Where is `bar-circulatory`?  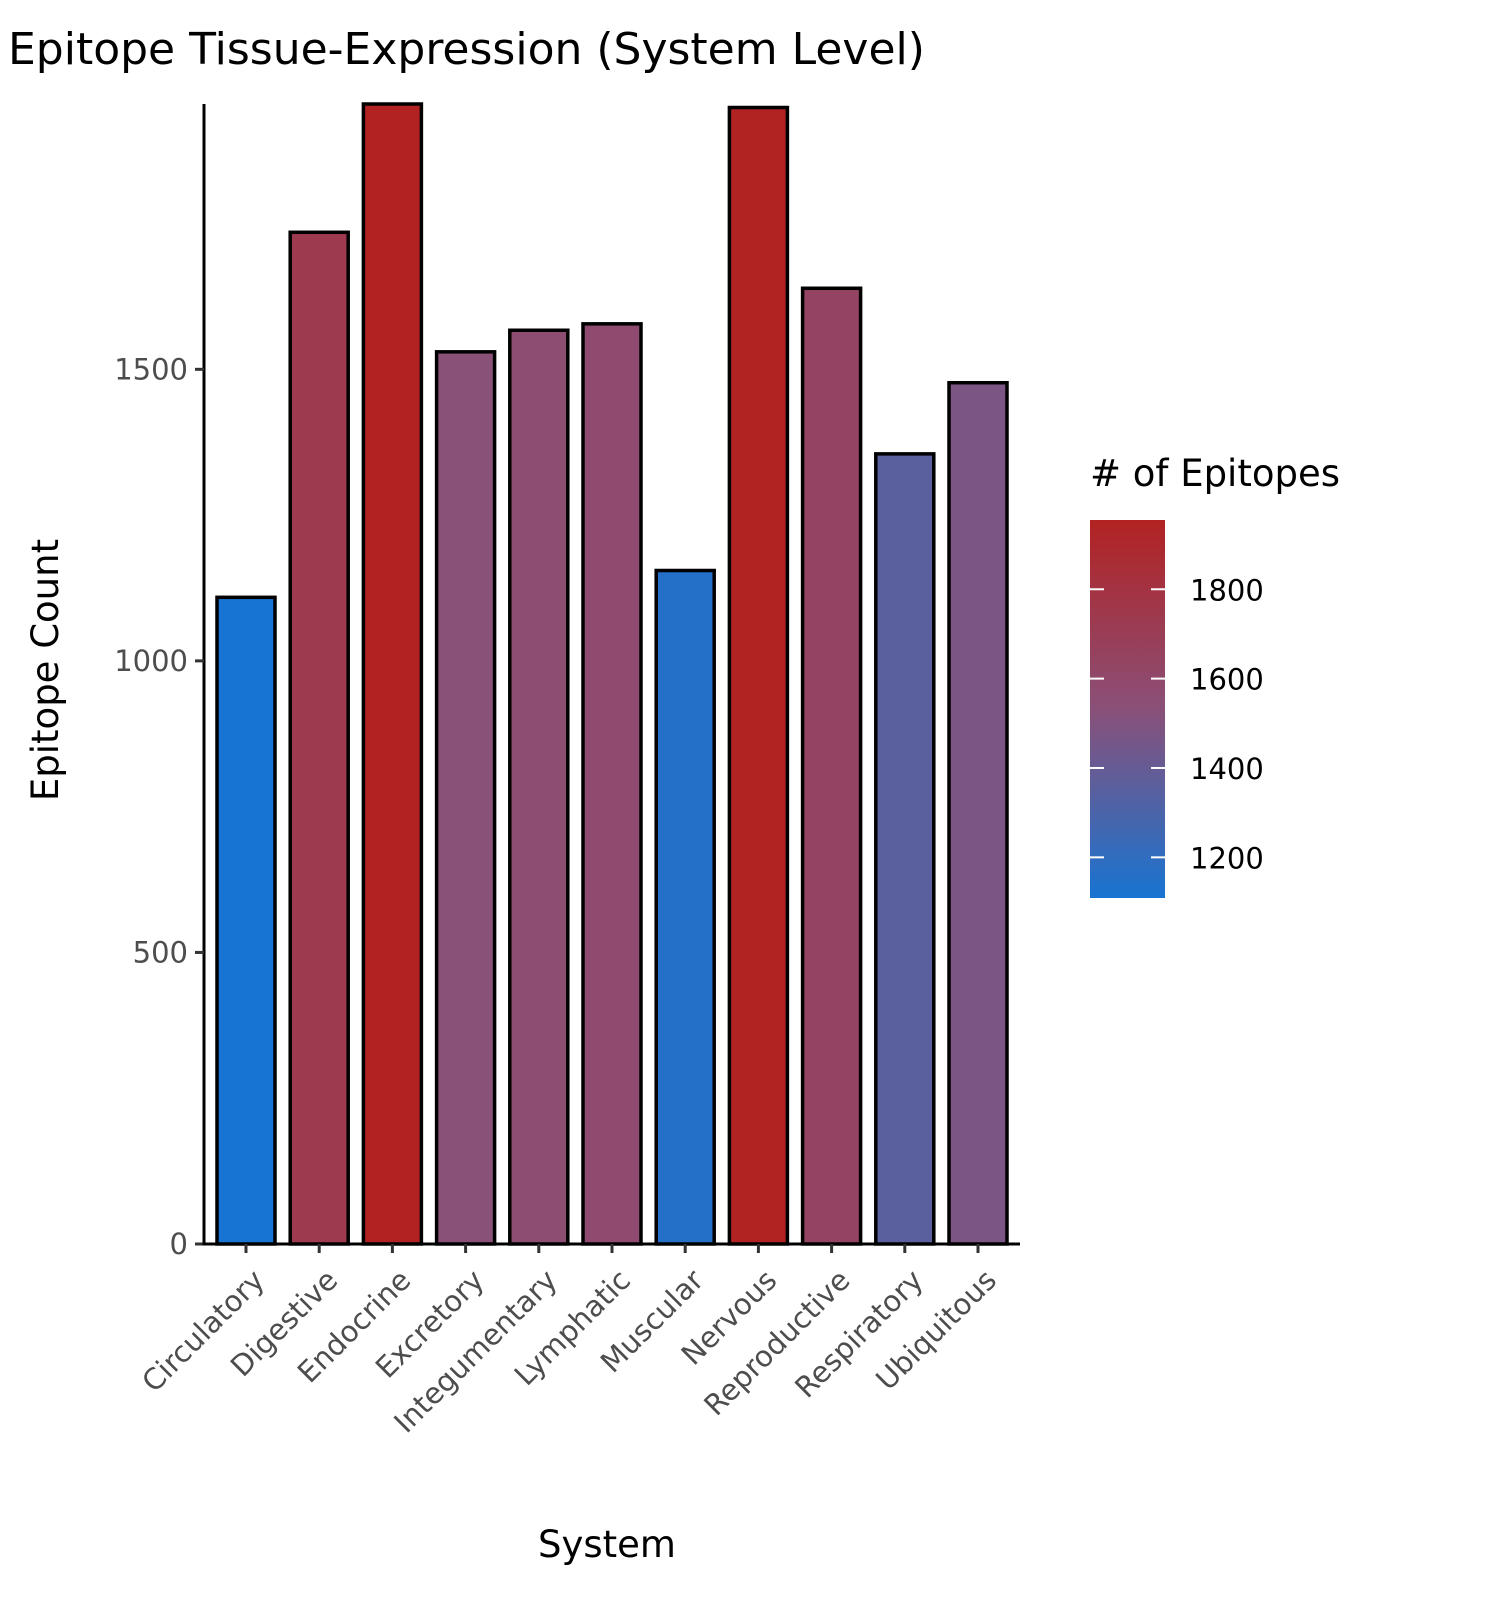
bar-circulatory is located at coordinates (246, 920).